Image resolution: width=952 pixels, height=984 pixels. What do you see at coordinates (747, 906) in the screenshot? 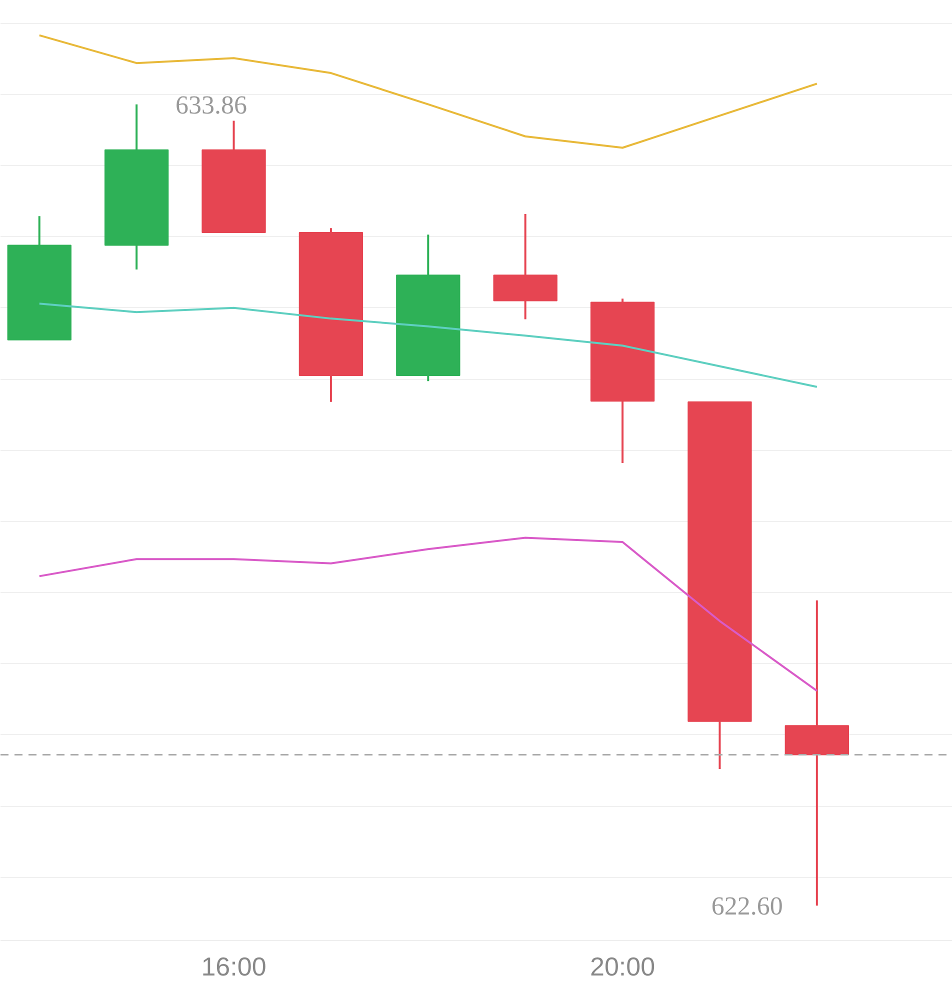
I see `annotation: 622.60` at bounding box center [747, 906].